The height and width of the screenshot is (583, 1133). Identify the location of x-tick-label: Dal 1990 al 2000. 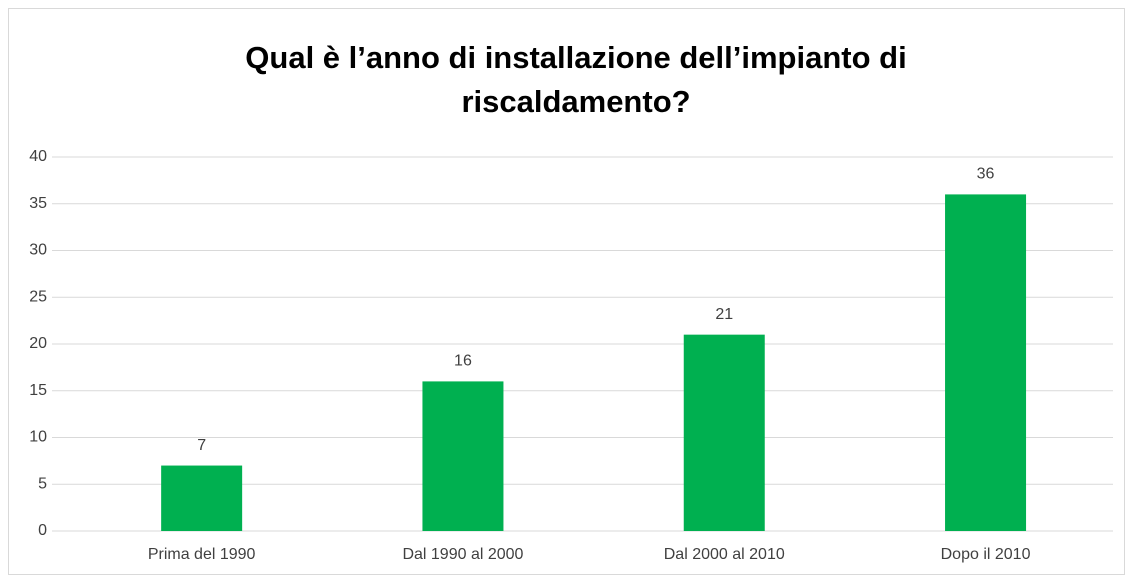
(462, 554).